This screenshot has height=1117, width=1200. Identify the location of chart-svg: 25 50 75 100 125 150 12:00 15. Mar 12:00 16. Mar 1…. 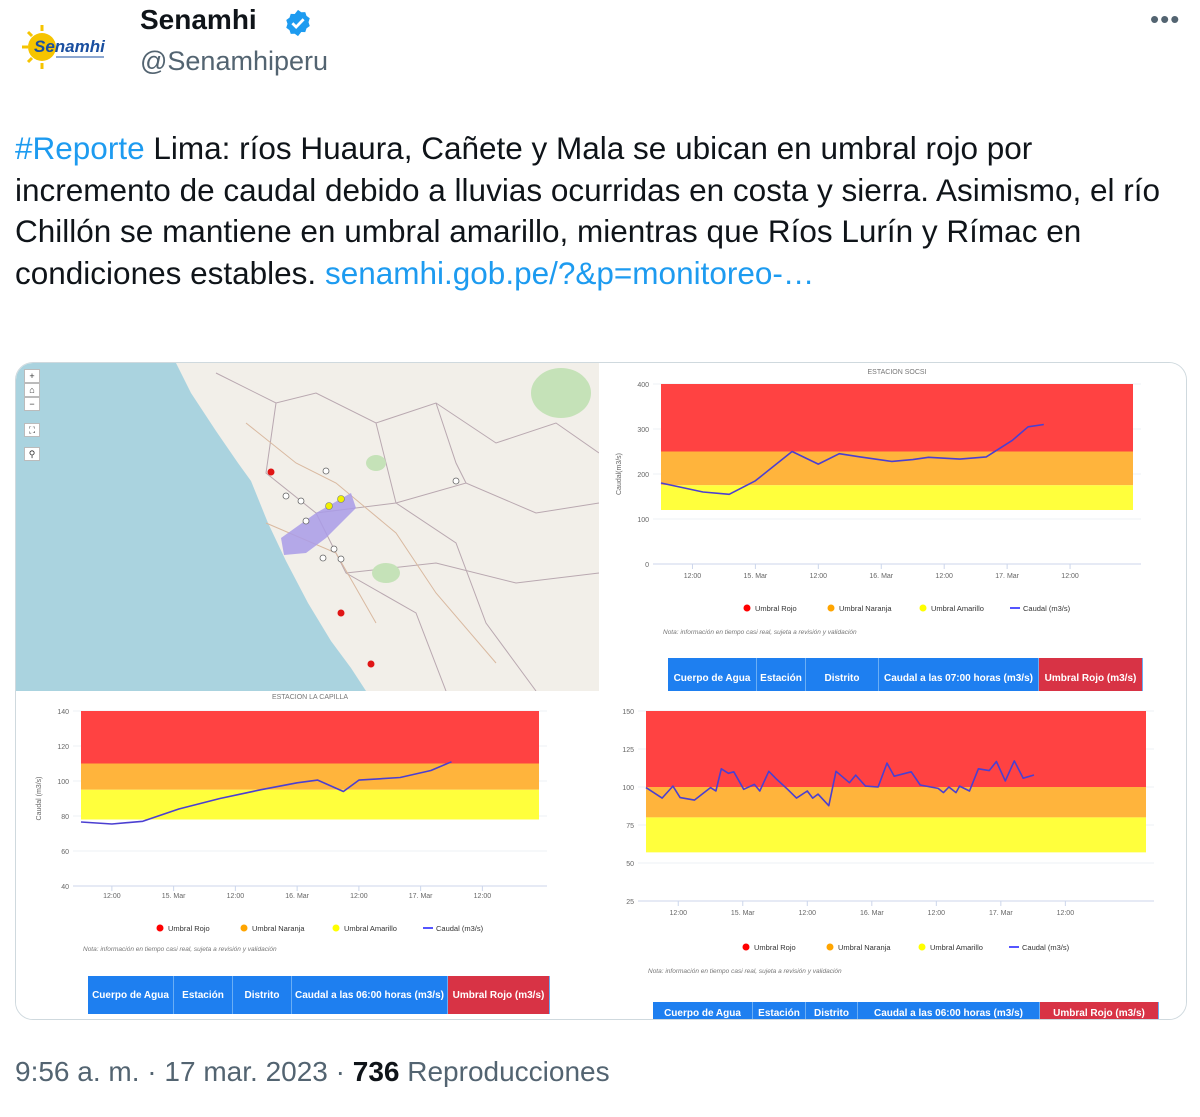
(888, 842).